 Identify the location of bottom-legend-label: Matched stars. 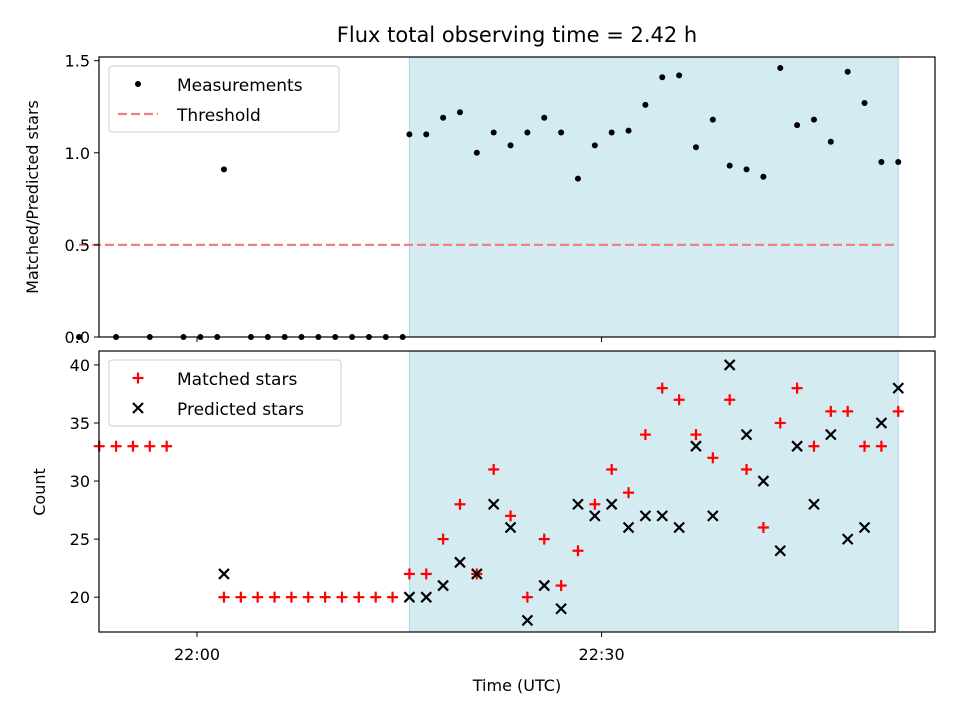
(237, 380).